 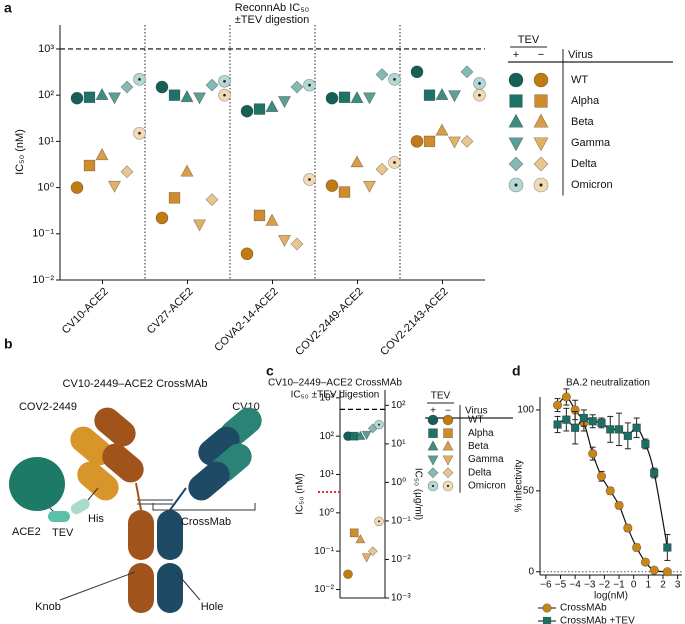 What do you see at coordinates (398, 405) in the screenshot?
I see `y2-tick-label: 10²` at bounding box center [398, 405].